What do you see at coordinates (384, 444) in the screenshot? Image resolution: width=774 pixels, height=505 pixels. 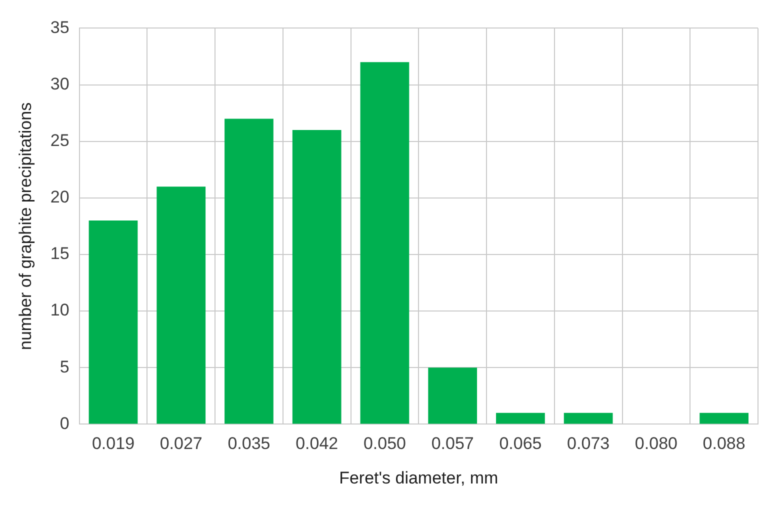 I see `x-tick-label: 0.050` at bounding box center [384, 444].